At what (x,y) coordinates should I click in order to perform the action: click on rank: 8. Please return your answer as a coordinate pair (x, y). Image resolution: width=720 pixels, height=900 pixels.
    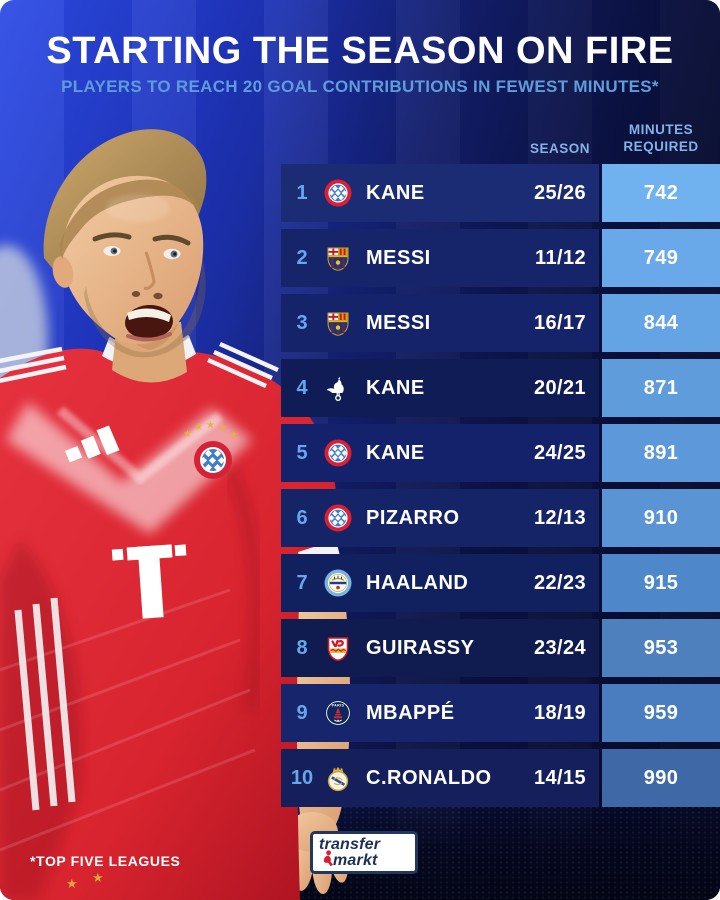
    Looking at the image, I should click on (302, 647).